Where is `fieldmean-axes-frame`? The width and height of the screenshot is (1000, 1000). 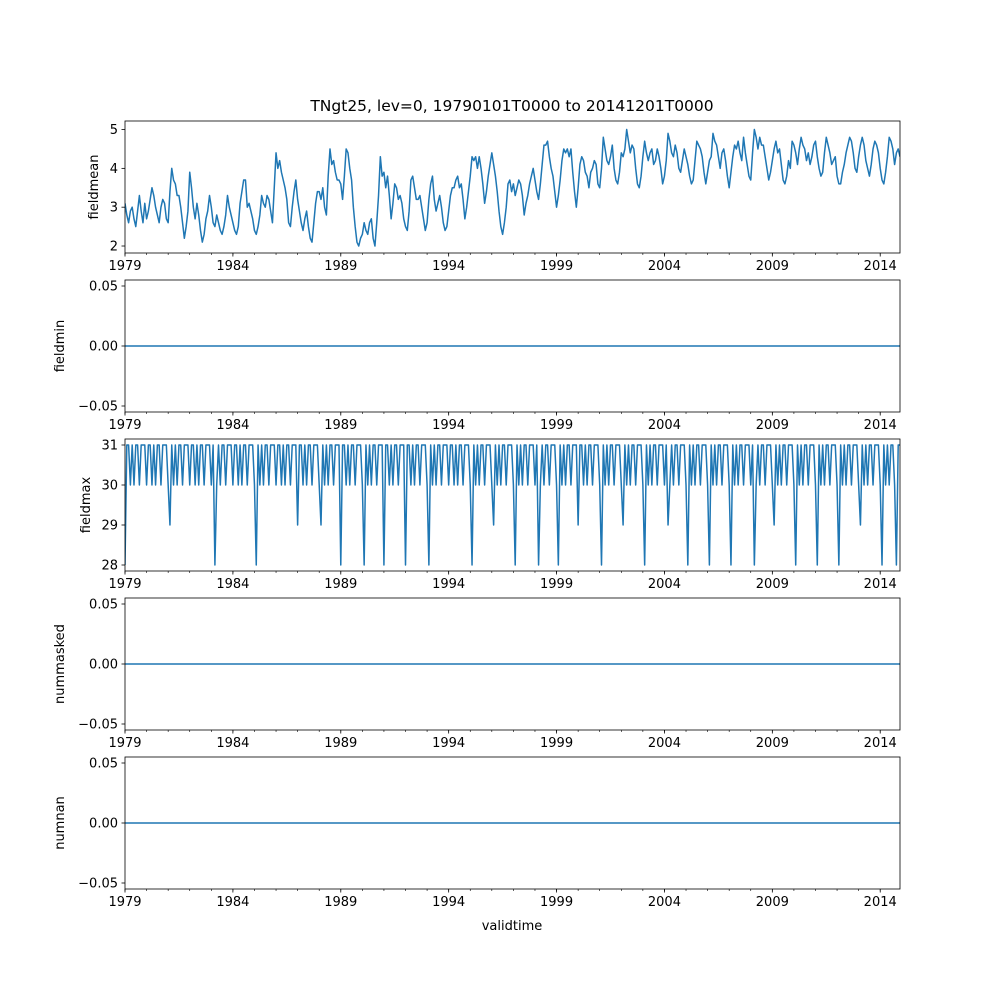
fieldmean-axes-frame is located at coordinates (512, 187).